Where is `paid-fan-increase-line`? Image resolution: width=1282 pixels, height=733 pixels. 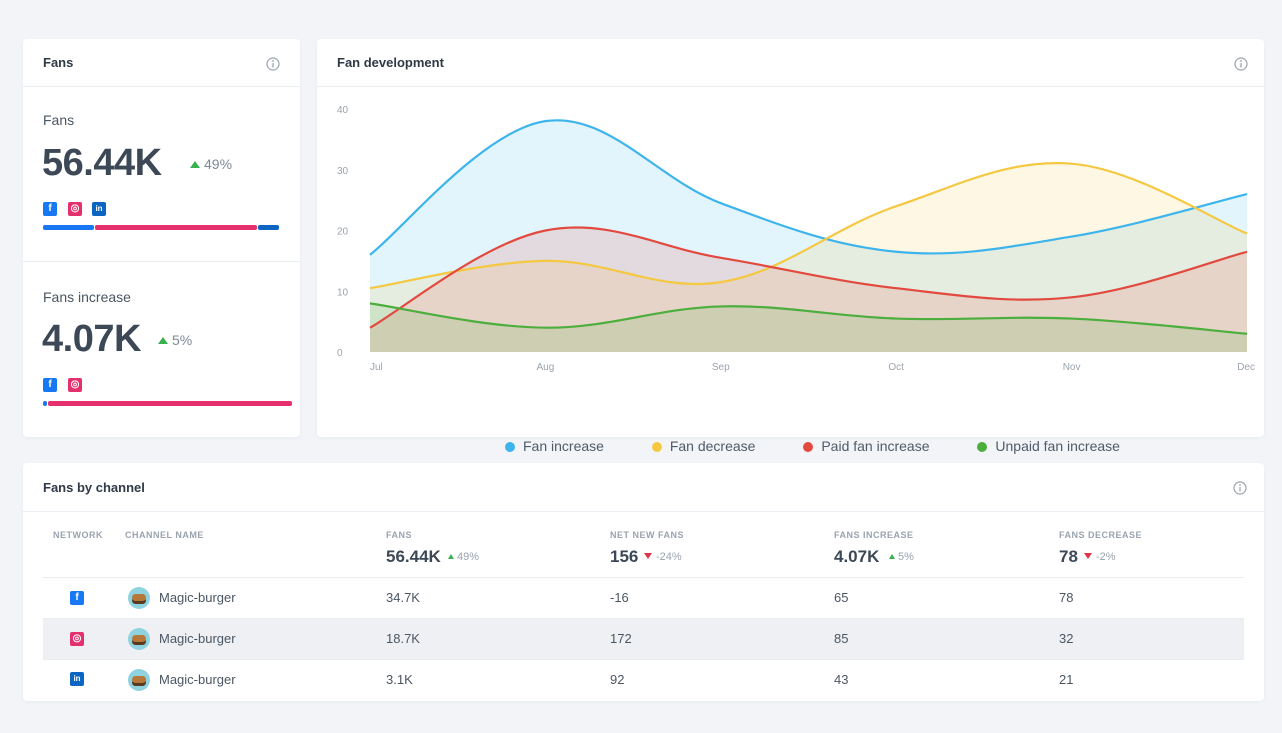
paid-fan-increase-line is located at coordinates (808, 277).